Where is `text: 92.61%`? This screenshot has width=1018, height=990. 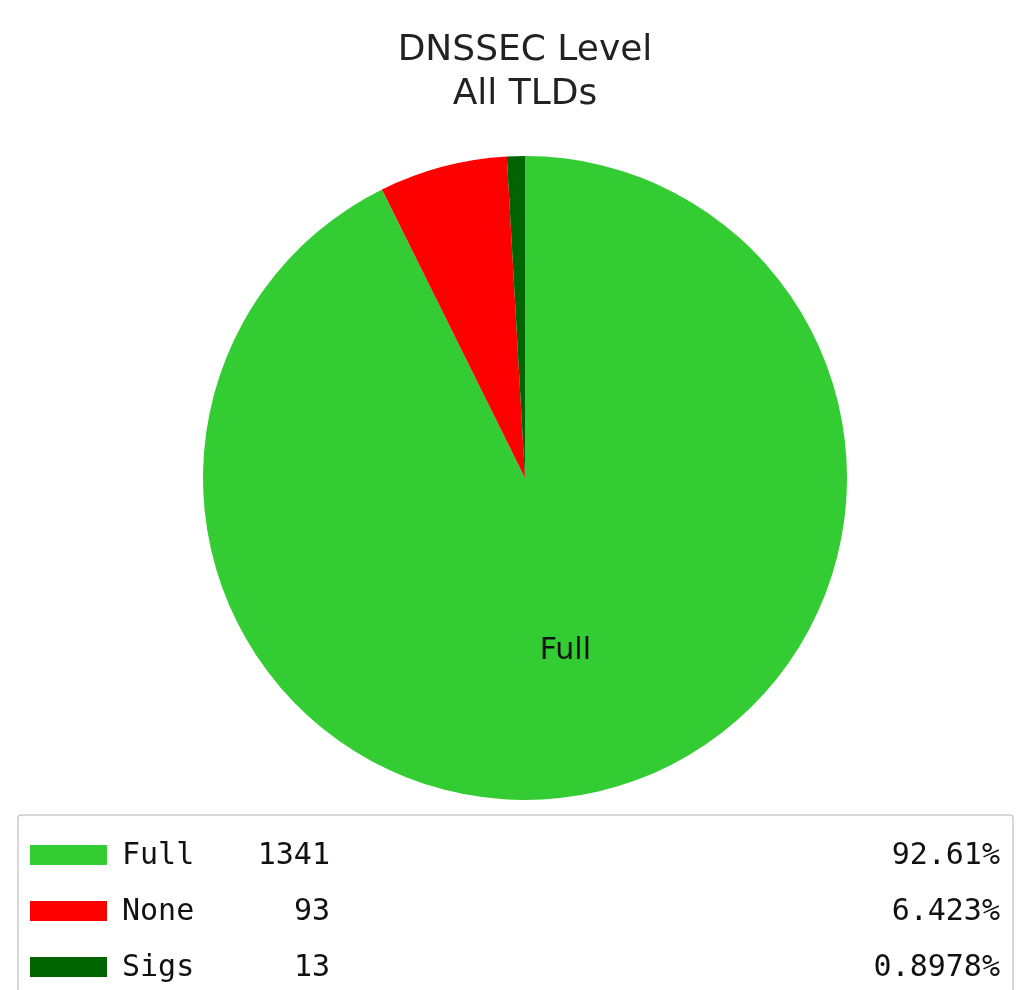
text: 92.61% is located at coordinates (945, 853).